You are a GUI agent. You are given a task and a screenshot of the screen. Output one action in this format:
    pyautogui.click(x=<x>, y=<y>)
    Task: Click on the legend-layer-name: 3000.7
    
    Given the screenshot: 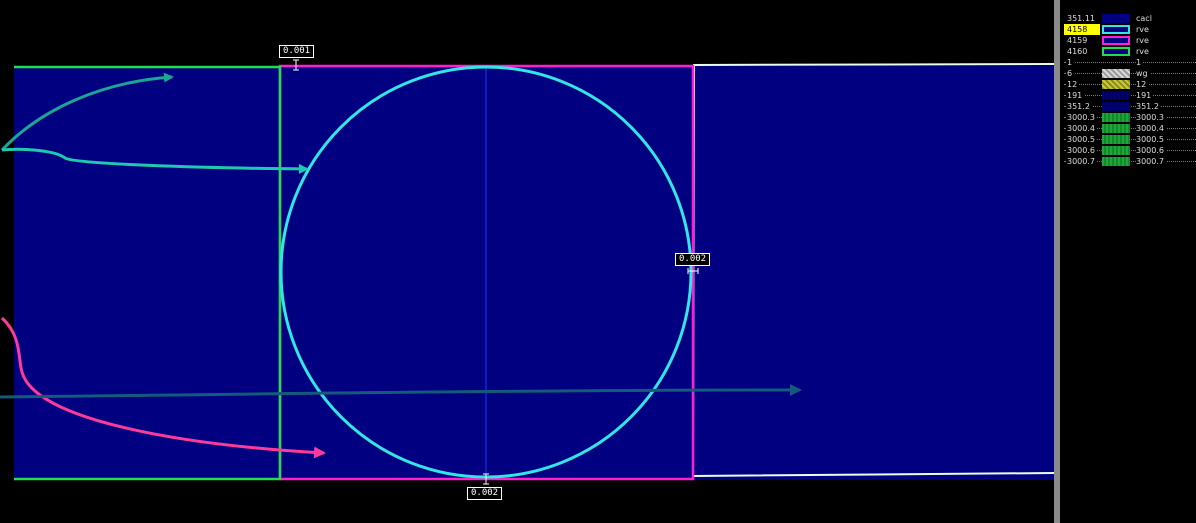 What is the action you would take?
    pyautogui.click(x=1151, y=161)
    